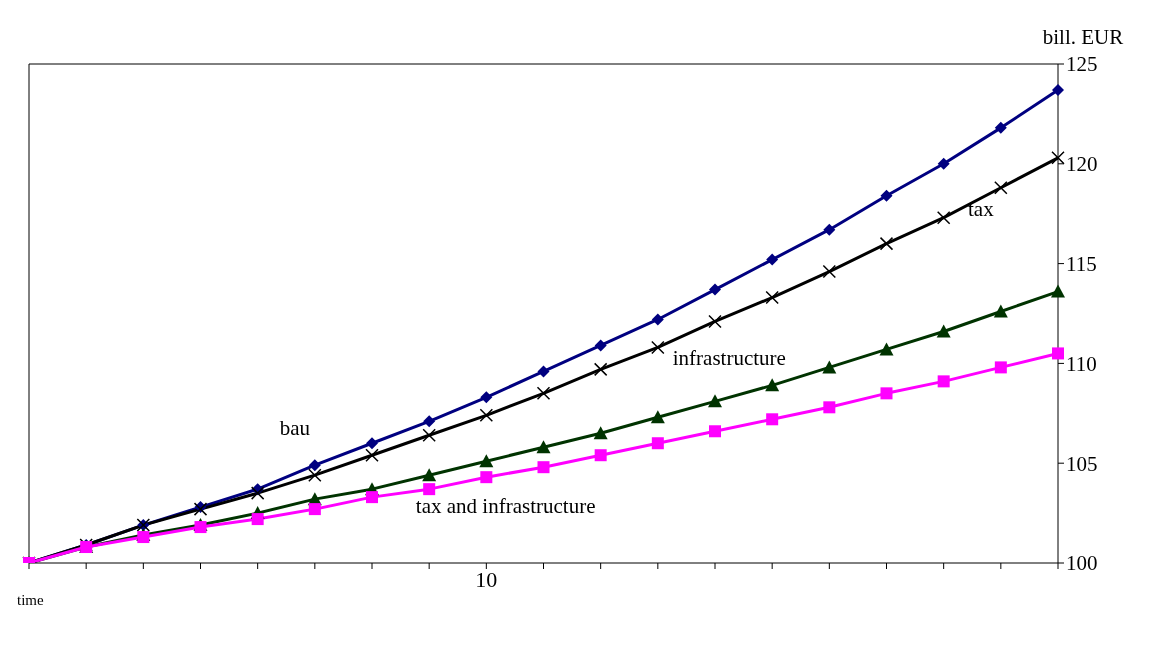 The width and height of the screenshot is (1161, 650). Describe the element at coordinates (505, 506) in the screenshot. I see `series-label: tax and infrastructure` at that location.